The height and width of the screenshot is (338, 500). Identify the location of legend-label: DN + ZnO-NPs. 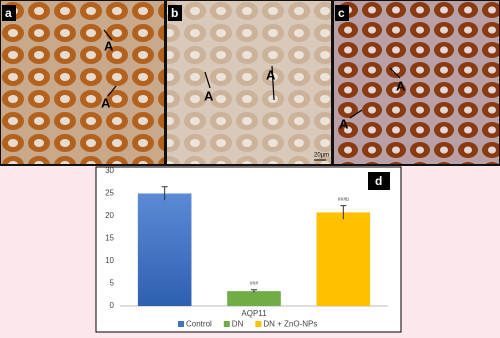
(290, 324).